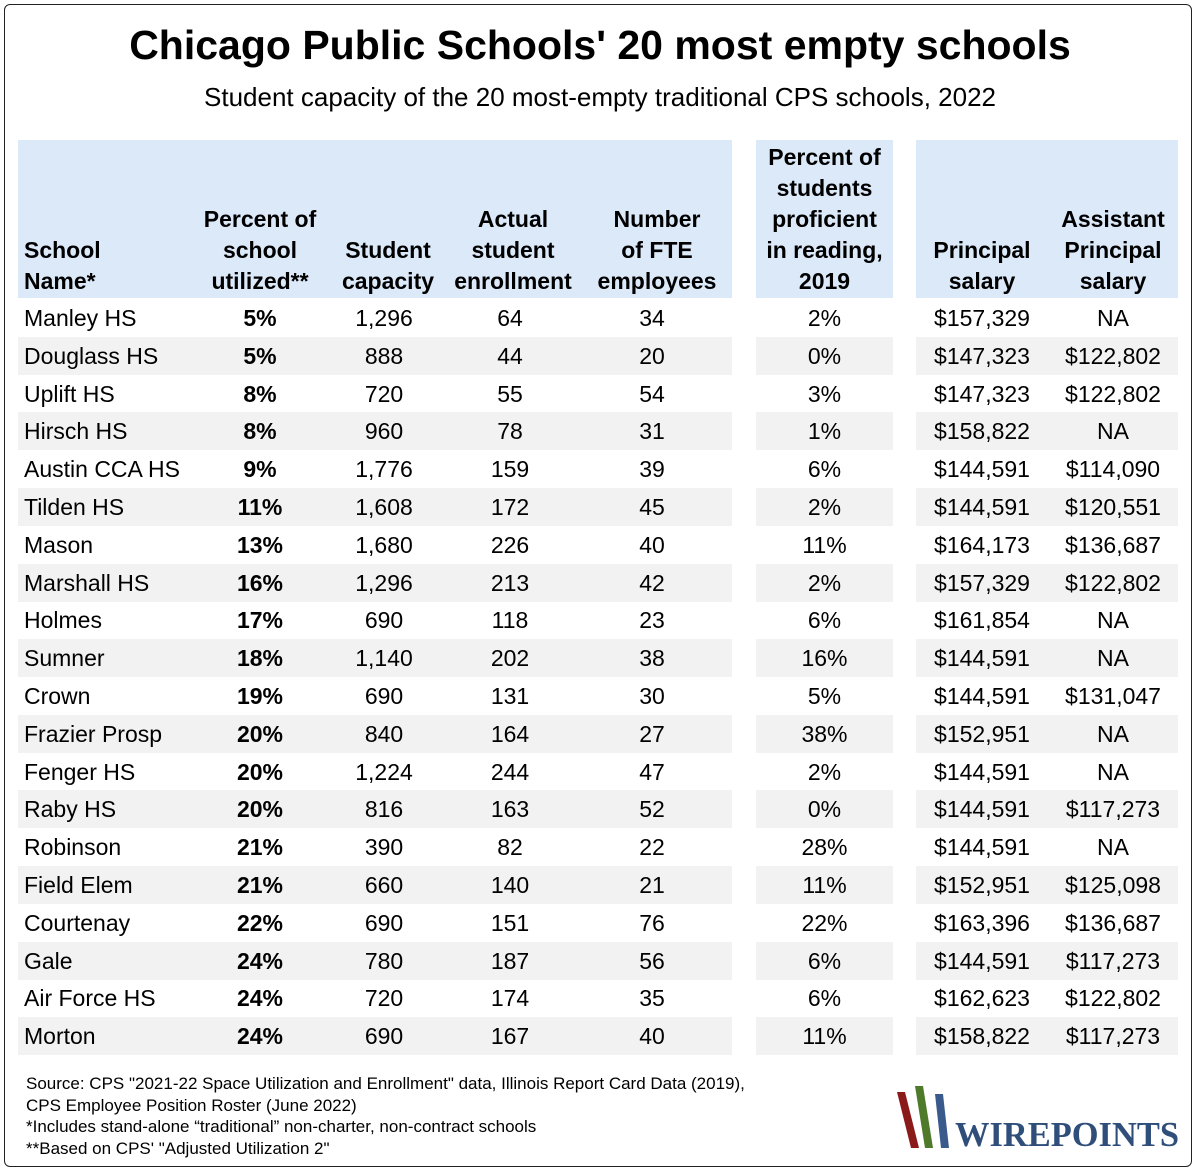  Describe the element at coordinates (652, 507) in the screenshot. I see `cell-fte-employees: 45` at that location.